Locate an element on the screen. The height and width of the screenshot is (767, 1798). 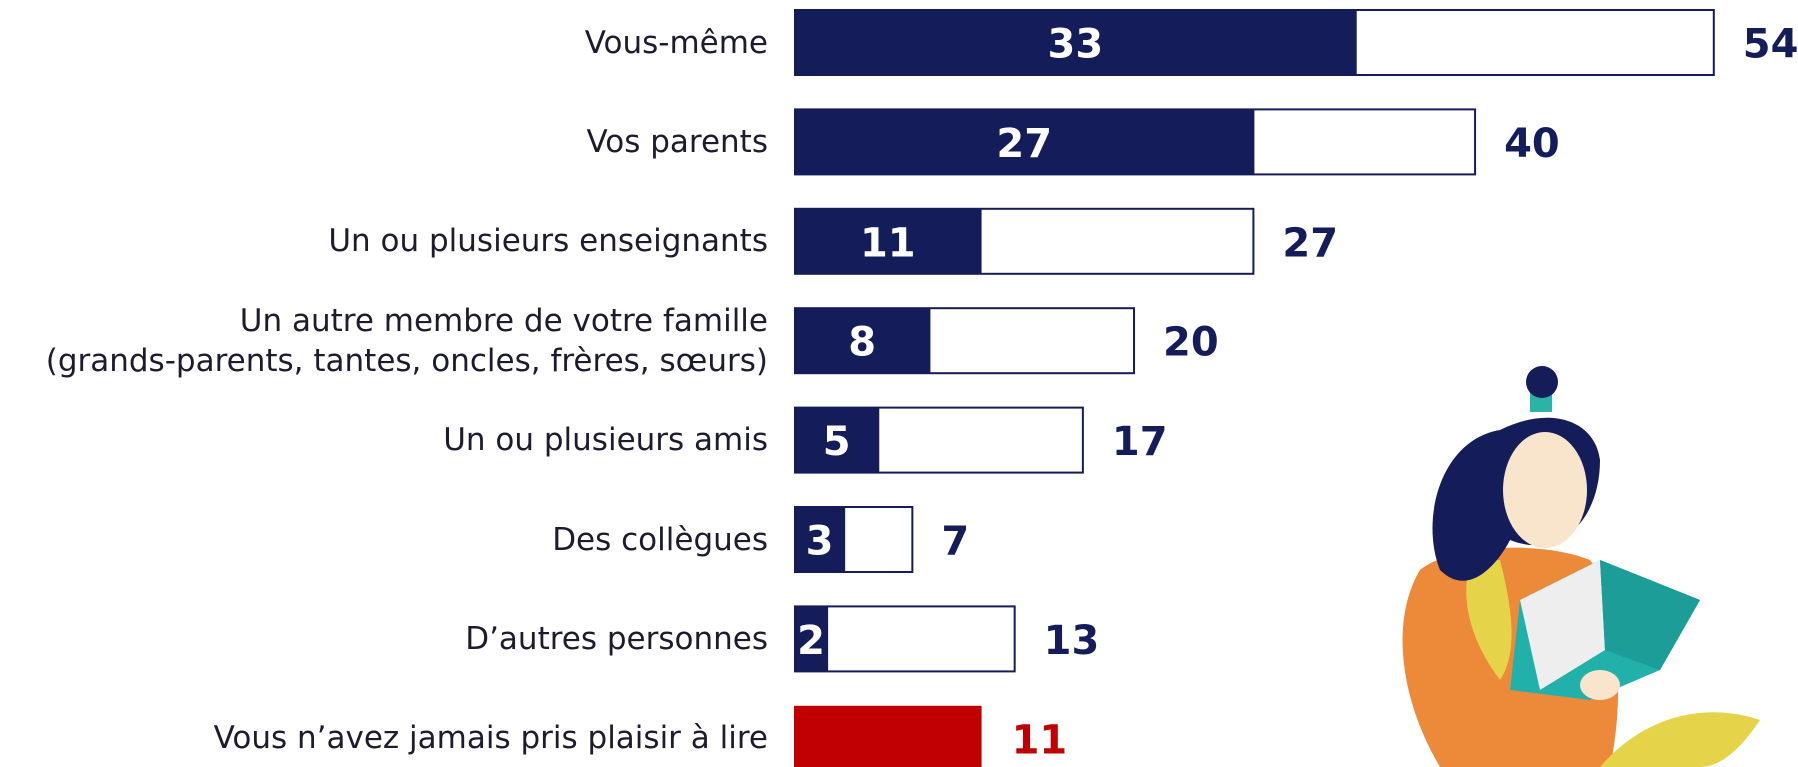
total-label: 54 is located at coordinates (1770, 45).